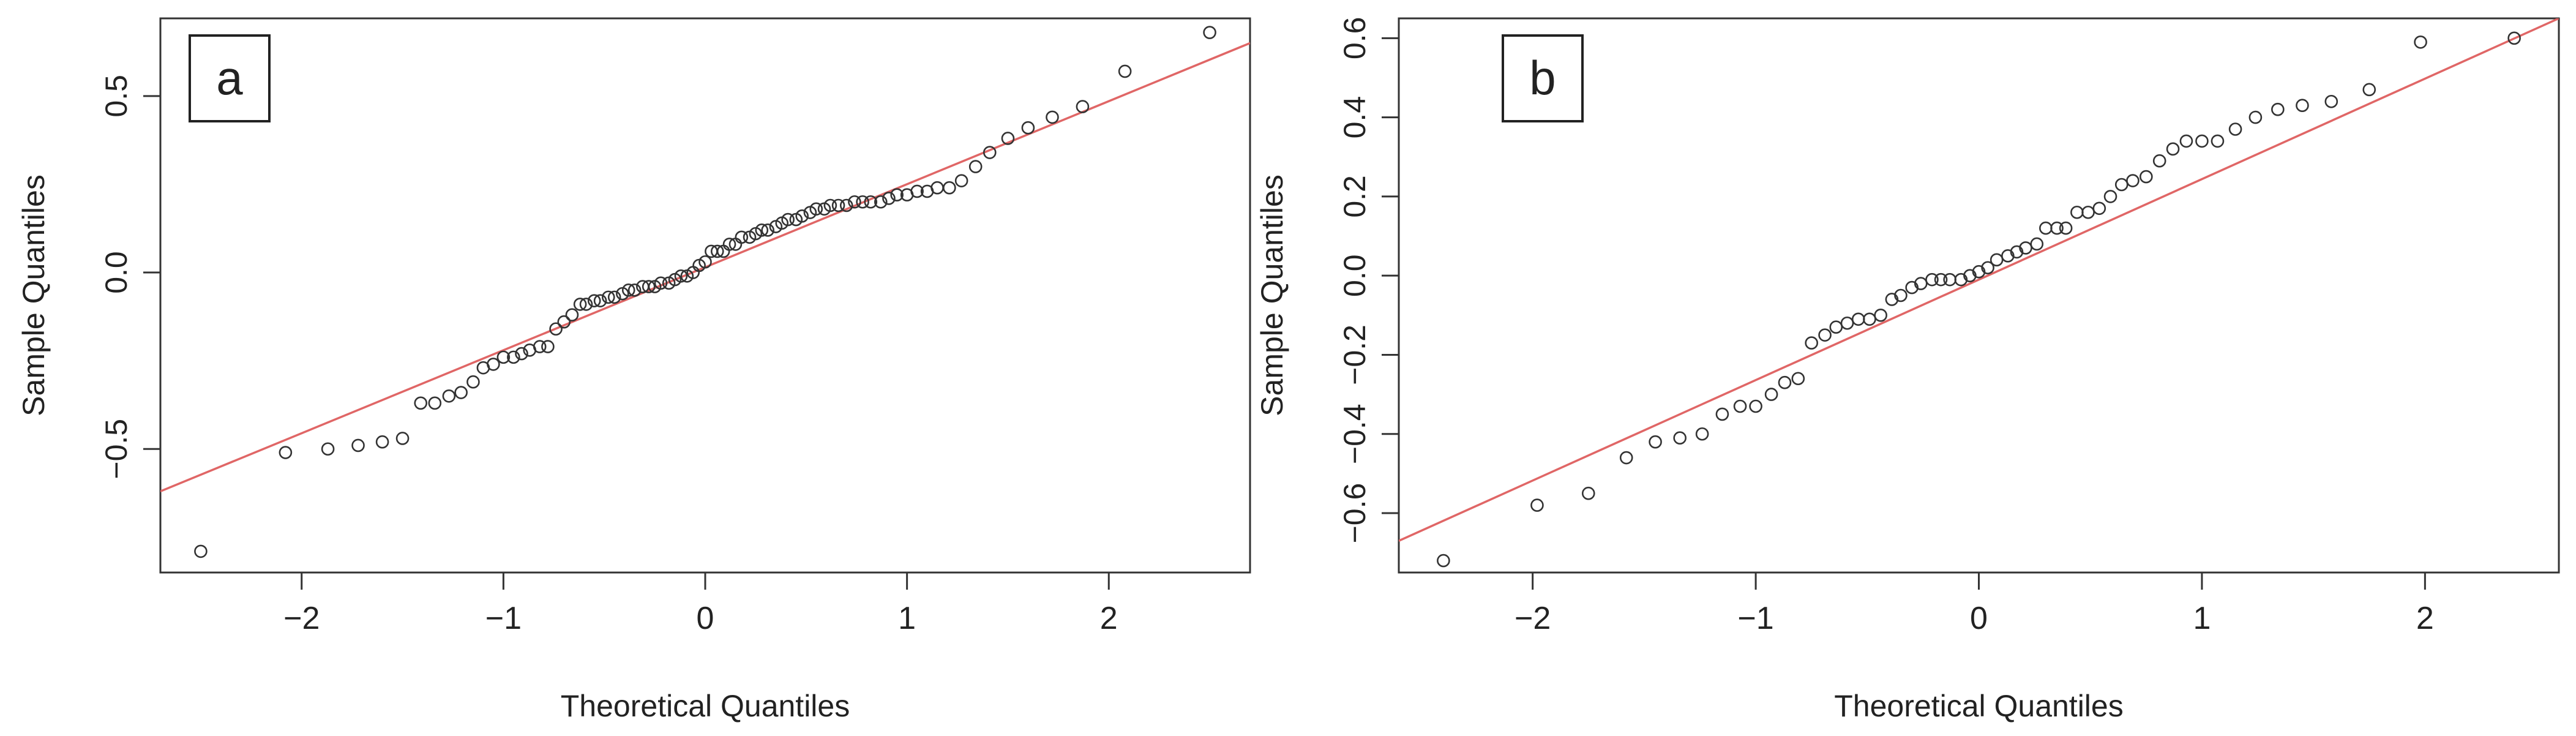  Describe the element at coordinates (116, 449) in the screenshot. I see `y-tick-label: −0.5` at that location.